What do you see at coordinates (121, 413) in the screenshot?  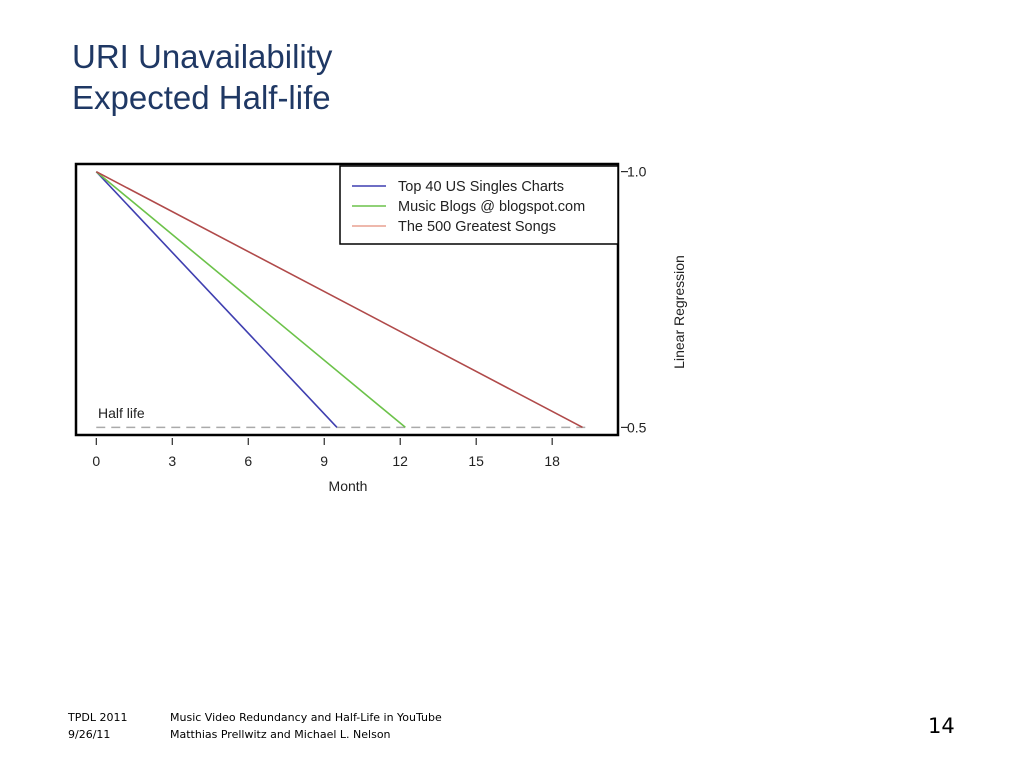 I see `half-life-label: Half life` at bounding box center [121, 413].